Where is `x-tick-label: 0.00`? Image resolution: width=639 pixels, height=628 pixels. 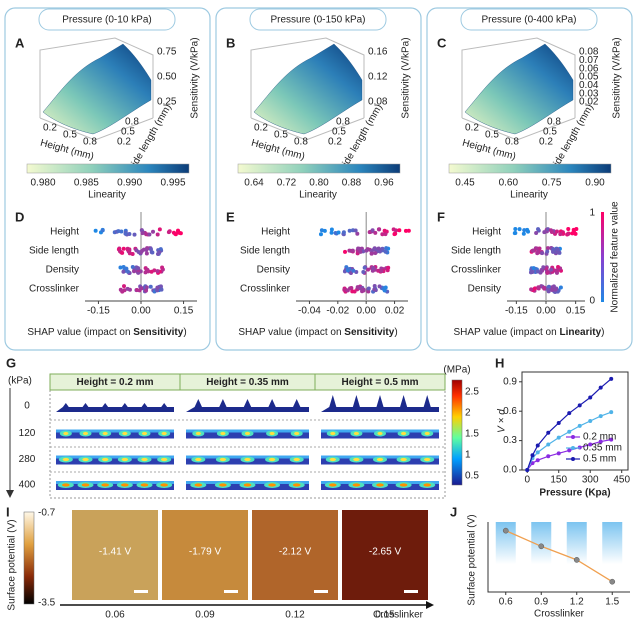 x-tick-label: 0.00 is located at coordinates (366, 311).